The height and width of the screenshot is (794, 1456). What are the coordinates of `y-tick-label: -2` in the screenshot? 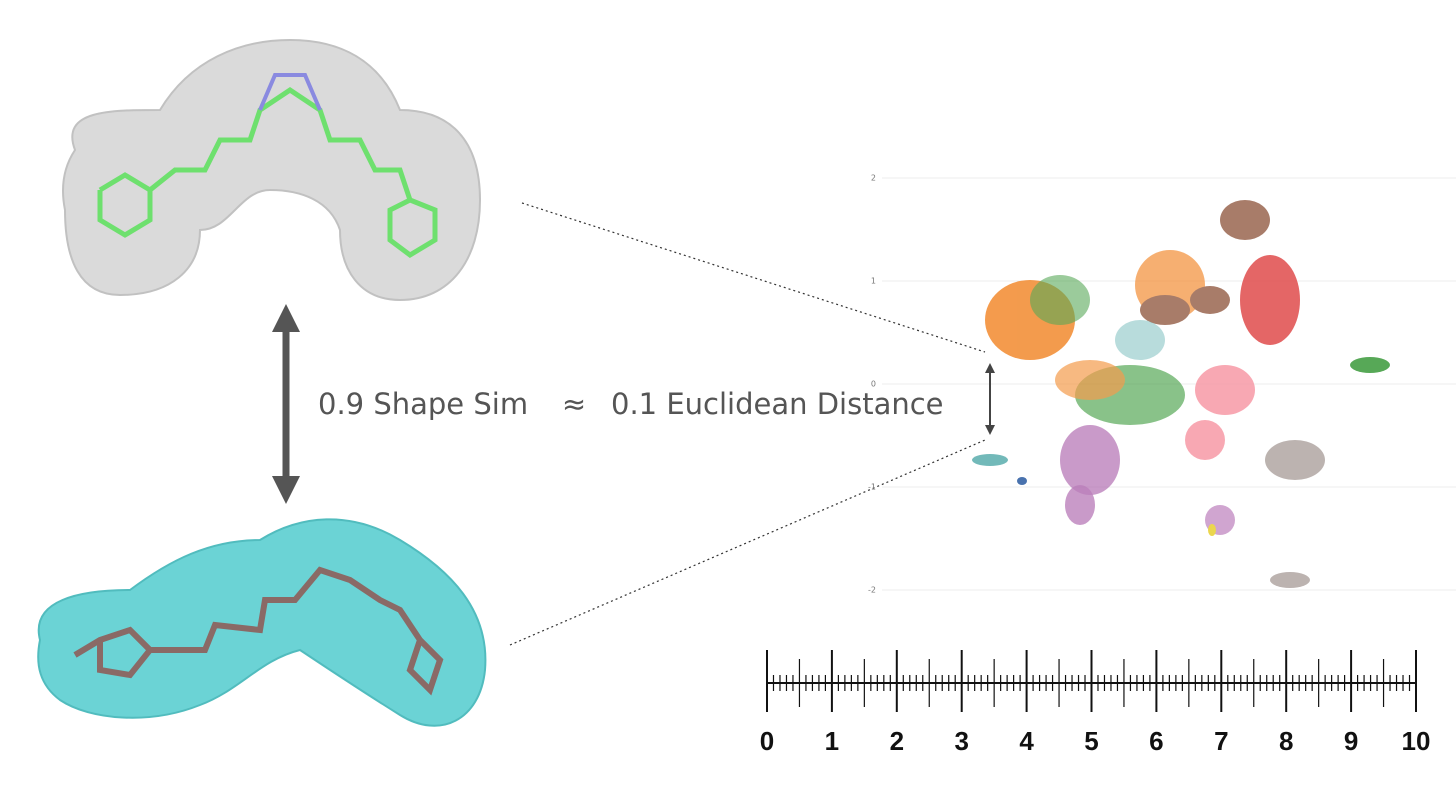 It's located at (872, 590).